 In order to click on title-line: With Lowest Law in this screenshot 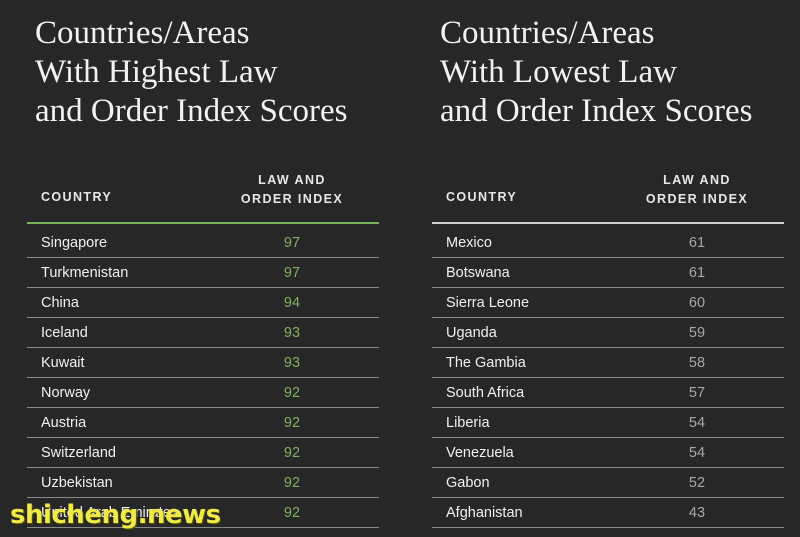, I will do `click(558, 72)`.